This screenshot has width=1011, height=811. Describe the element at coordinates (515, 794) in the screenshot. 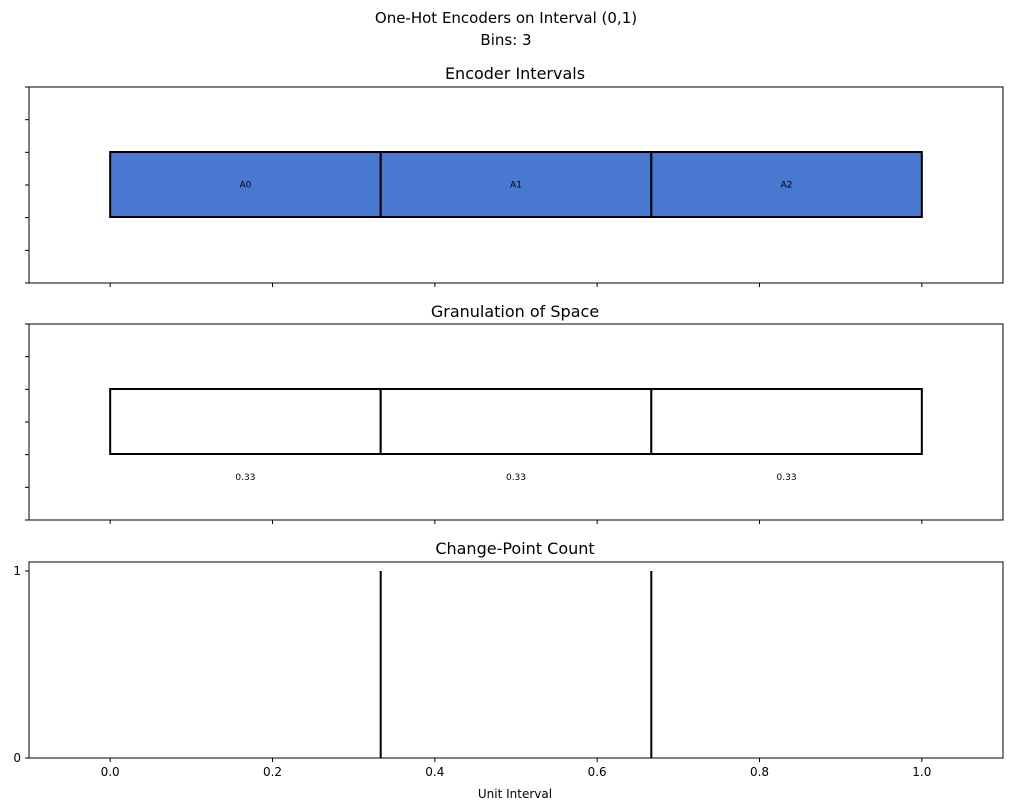

I see `x-axis-label: Unit Interval` at that location.